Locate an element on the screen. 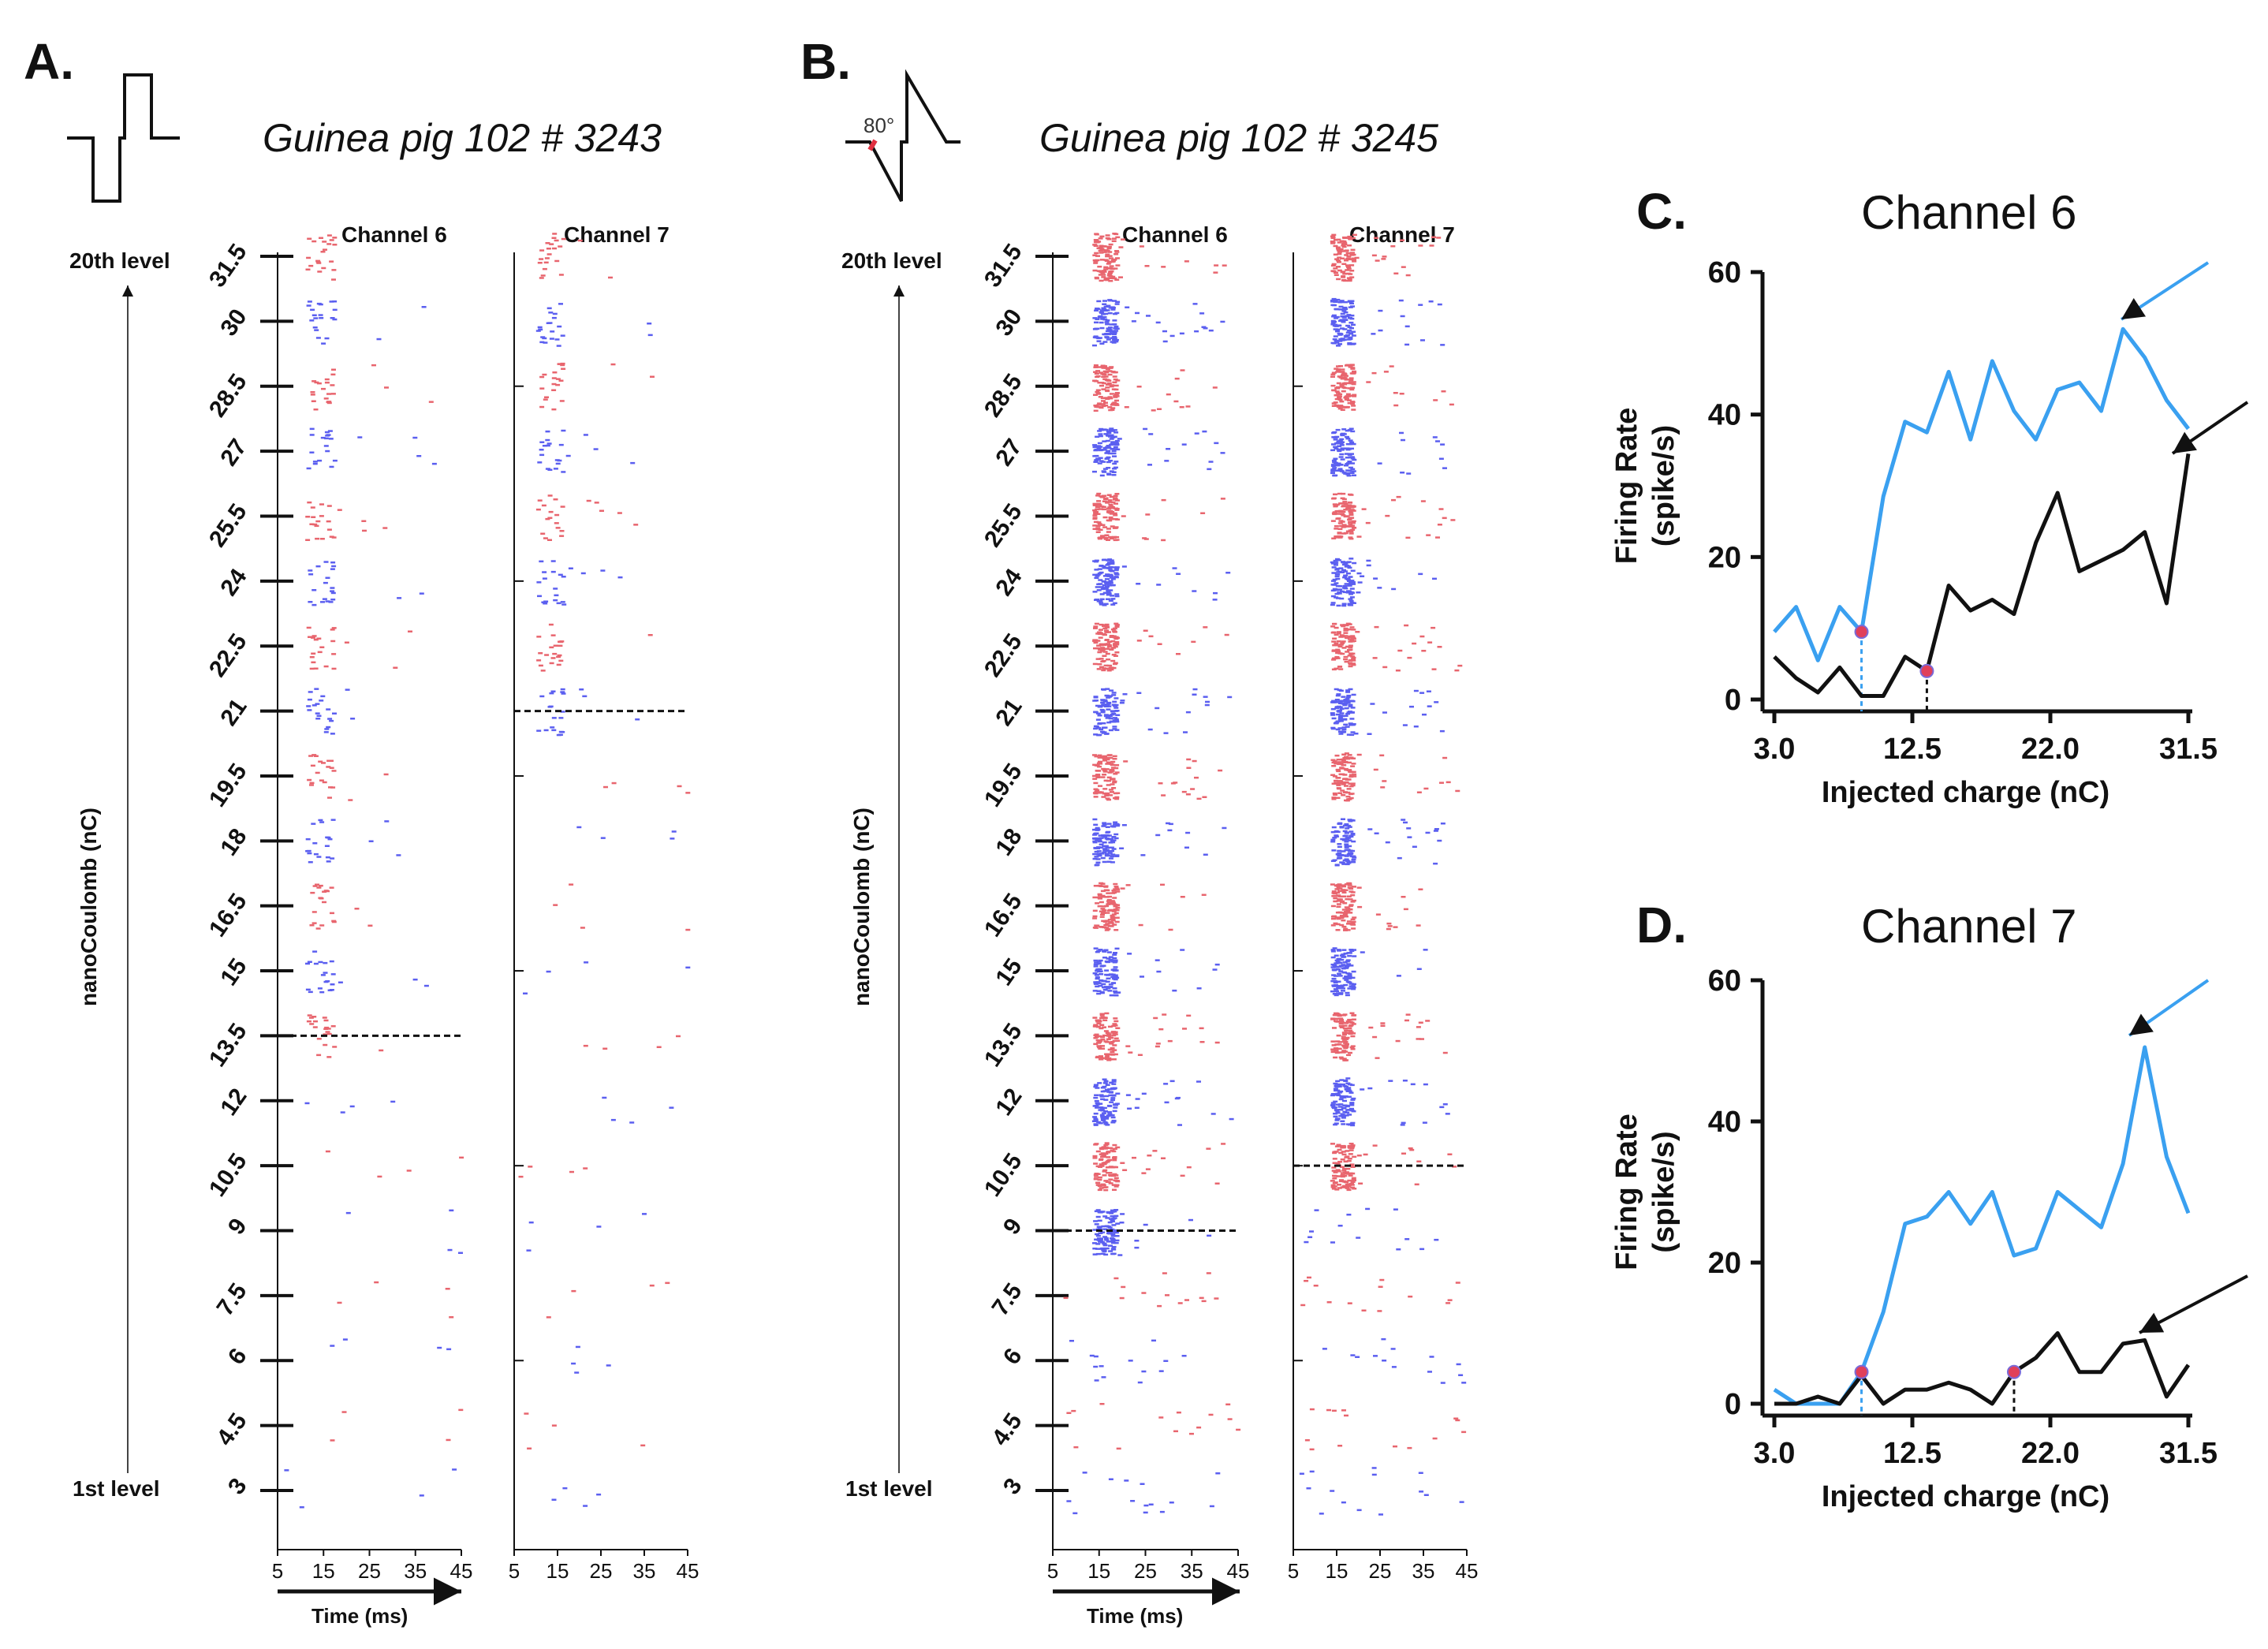 The image size is (2268, 1649). x-tick-label: 45 is located at coordinates (1238, 1571).